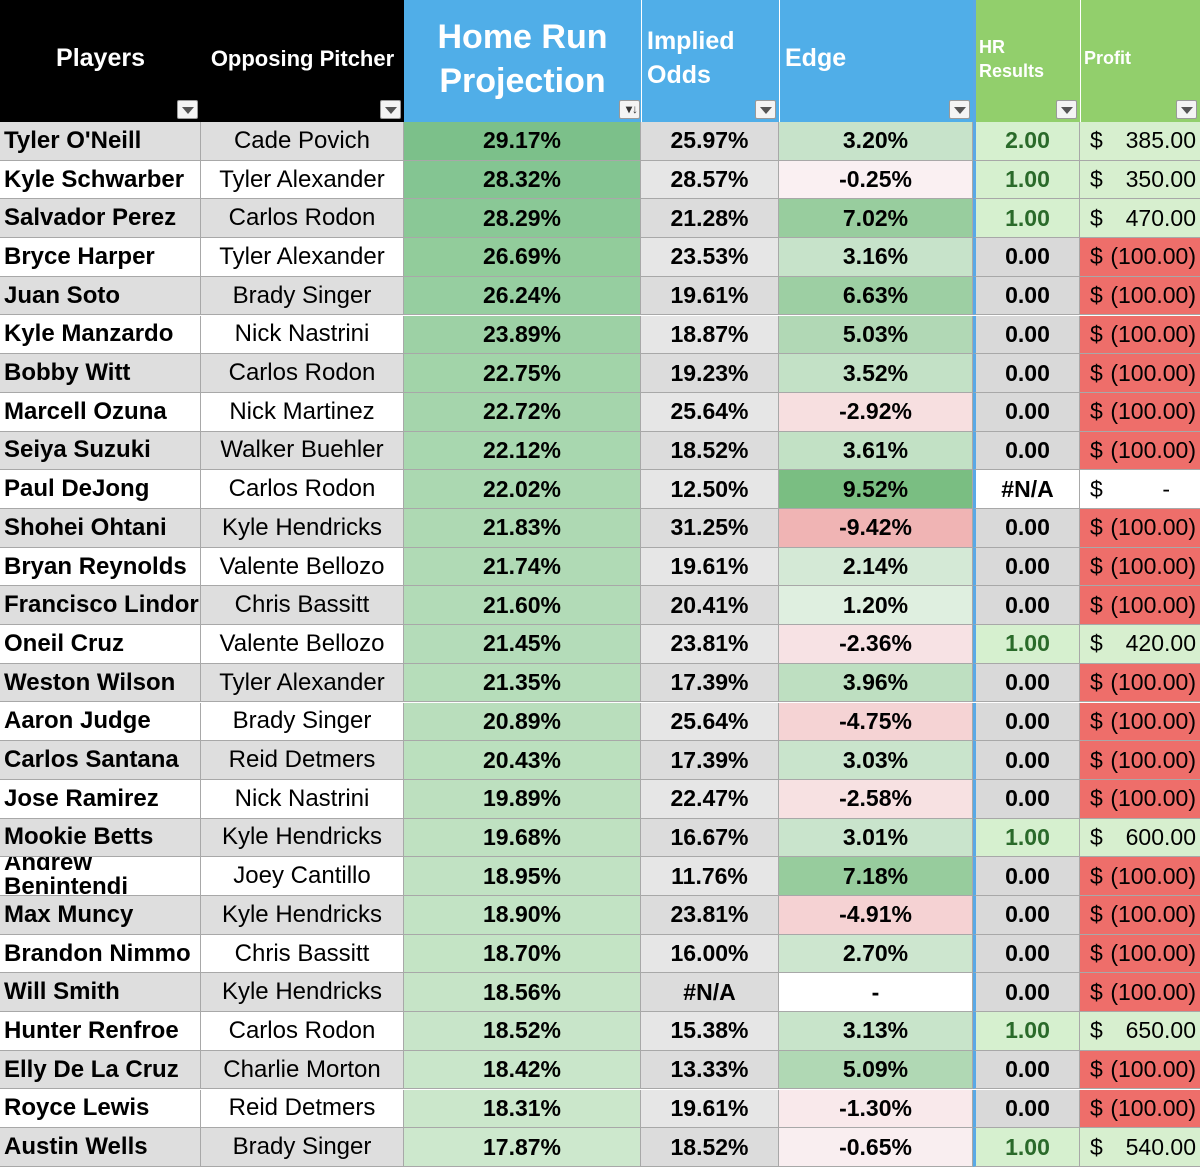  I want to click on implied-odds-cell: 23.81%, so click(710, 915).